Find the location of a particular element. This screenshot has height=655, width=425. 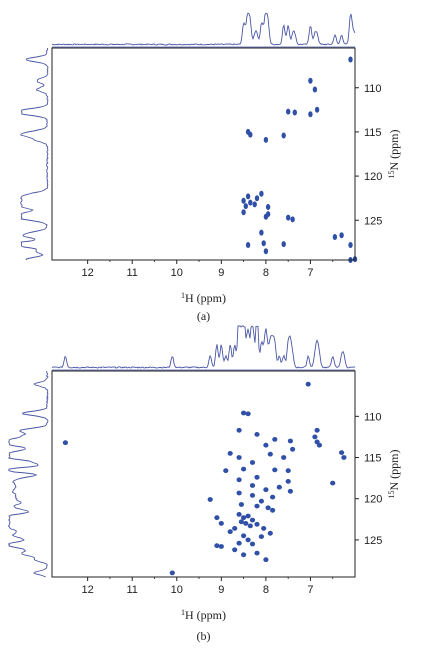

y-tick-label: 110 is located at coordinates (373, 417).